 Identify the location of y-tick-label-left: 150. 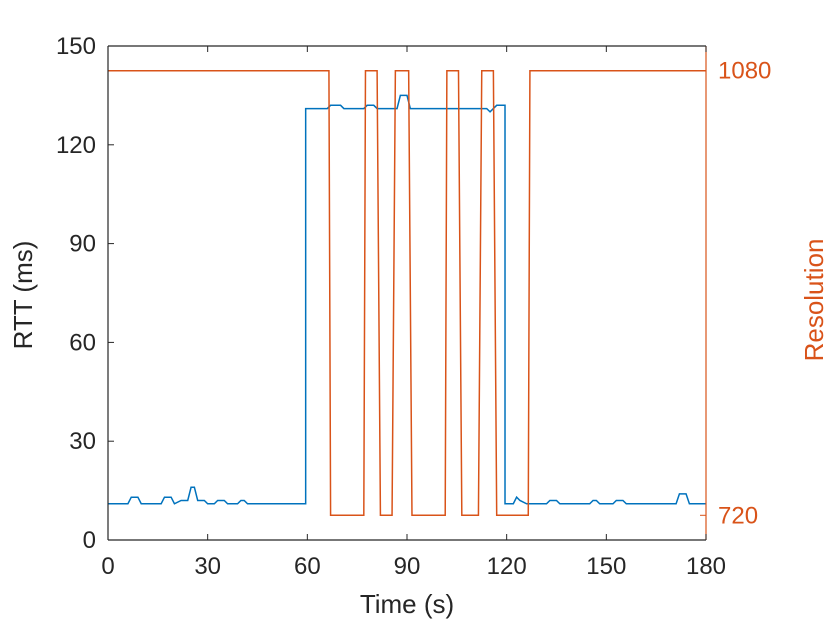
(76, 46).